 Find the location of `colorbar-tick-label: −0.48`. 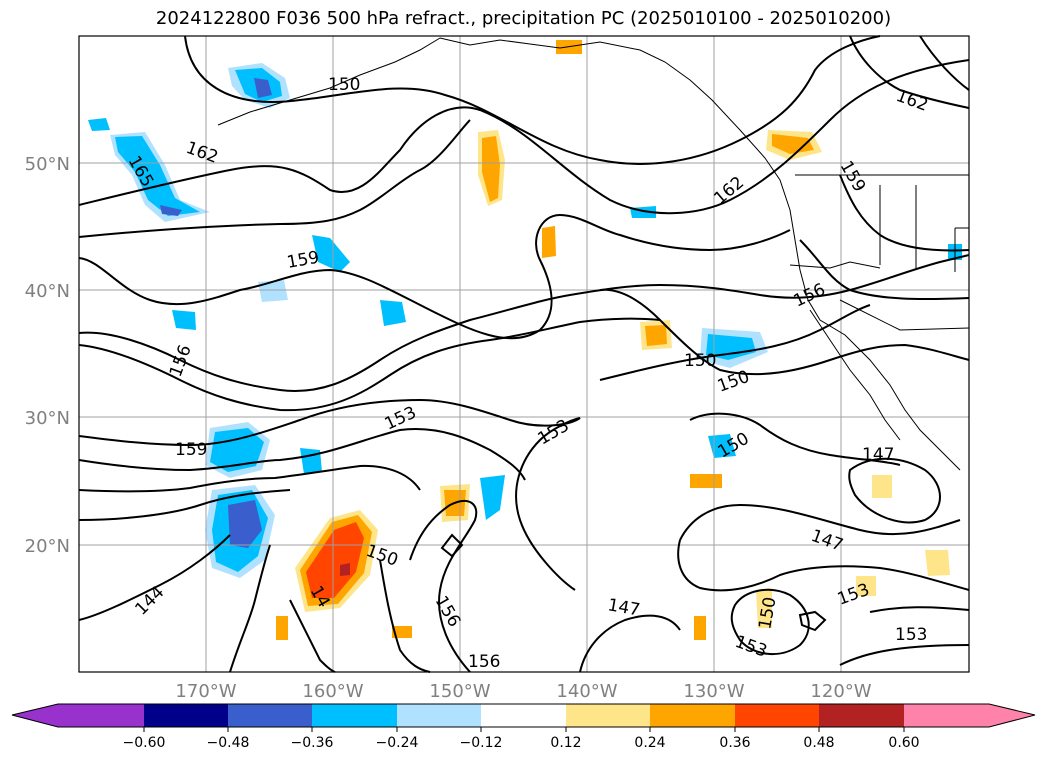

colorbar-tick-label: −0.48 is located at coordinates (228, 743).